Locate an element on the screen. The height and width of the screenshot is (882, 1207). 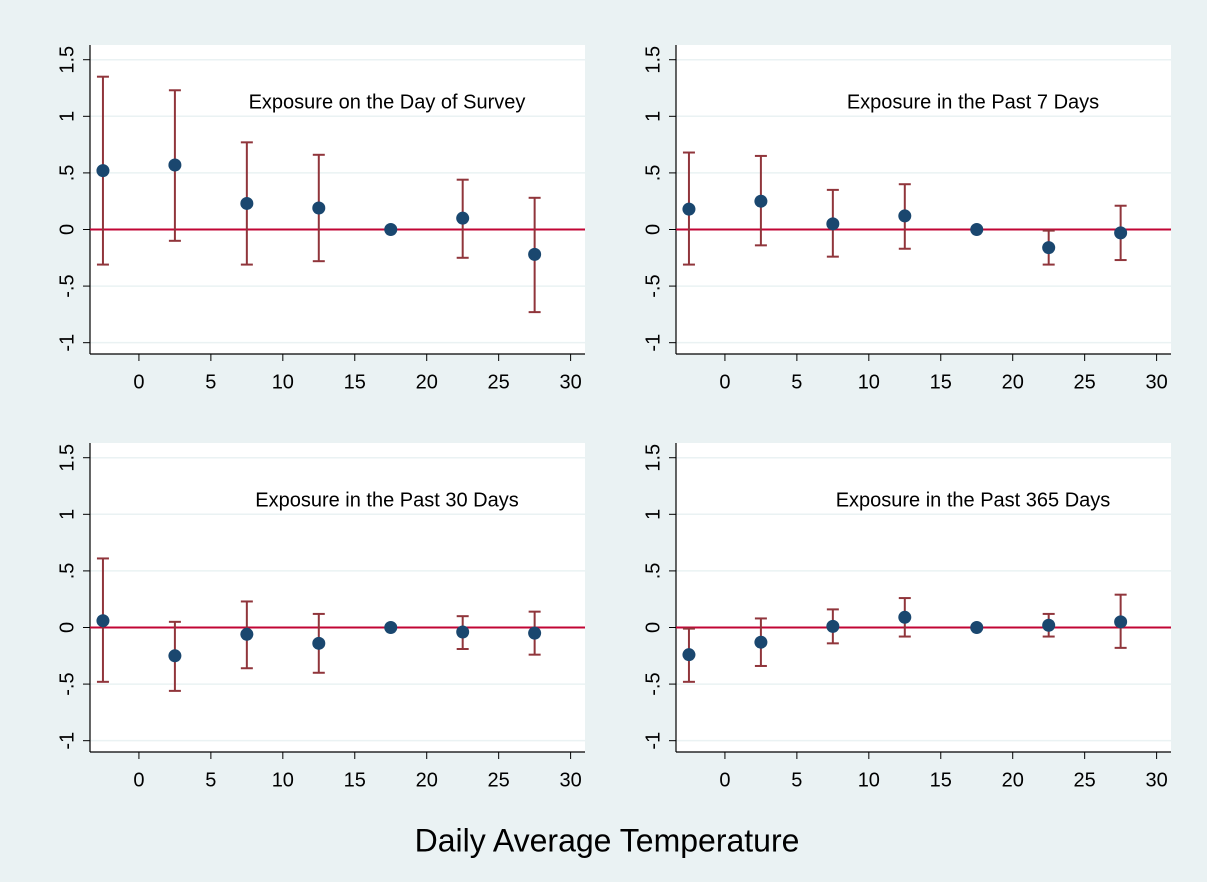
panel-title: Exposure in the Past 7 Days is located at coordinates (973, 102).